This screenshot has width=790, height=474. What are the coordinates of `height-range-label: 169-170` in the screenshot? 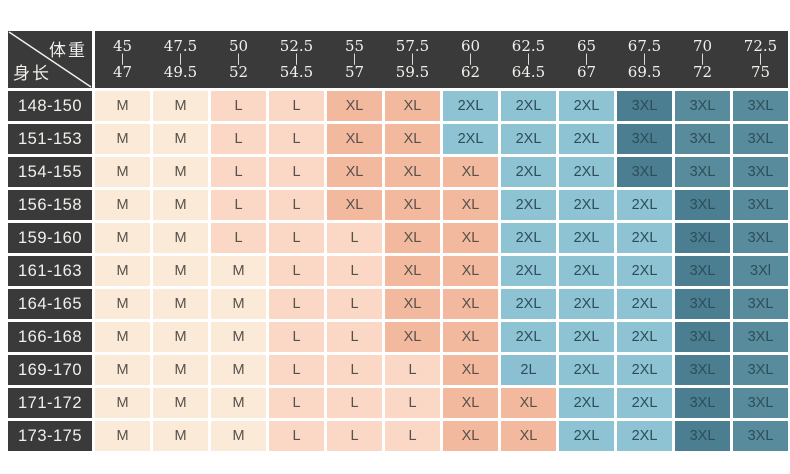 It's located at (50, 370).